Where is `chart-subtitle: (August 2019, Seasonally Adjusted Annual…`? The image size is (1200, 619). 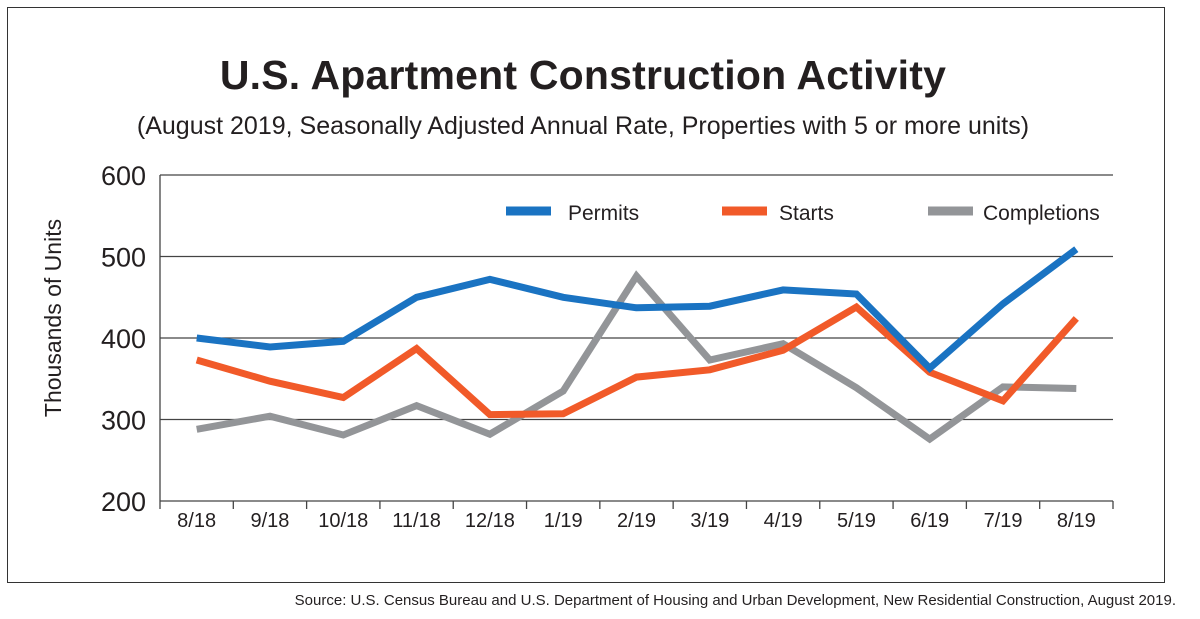
chart-subtitle: (August 2019, Seasonally Adjusted Annual… is located at coordinates (583, 126).